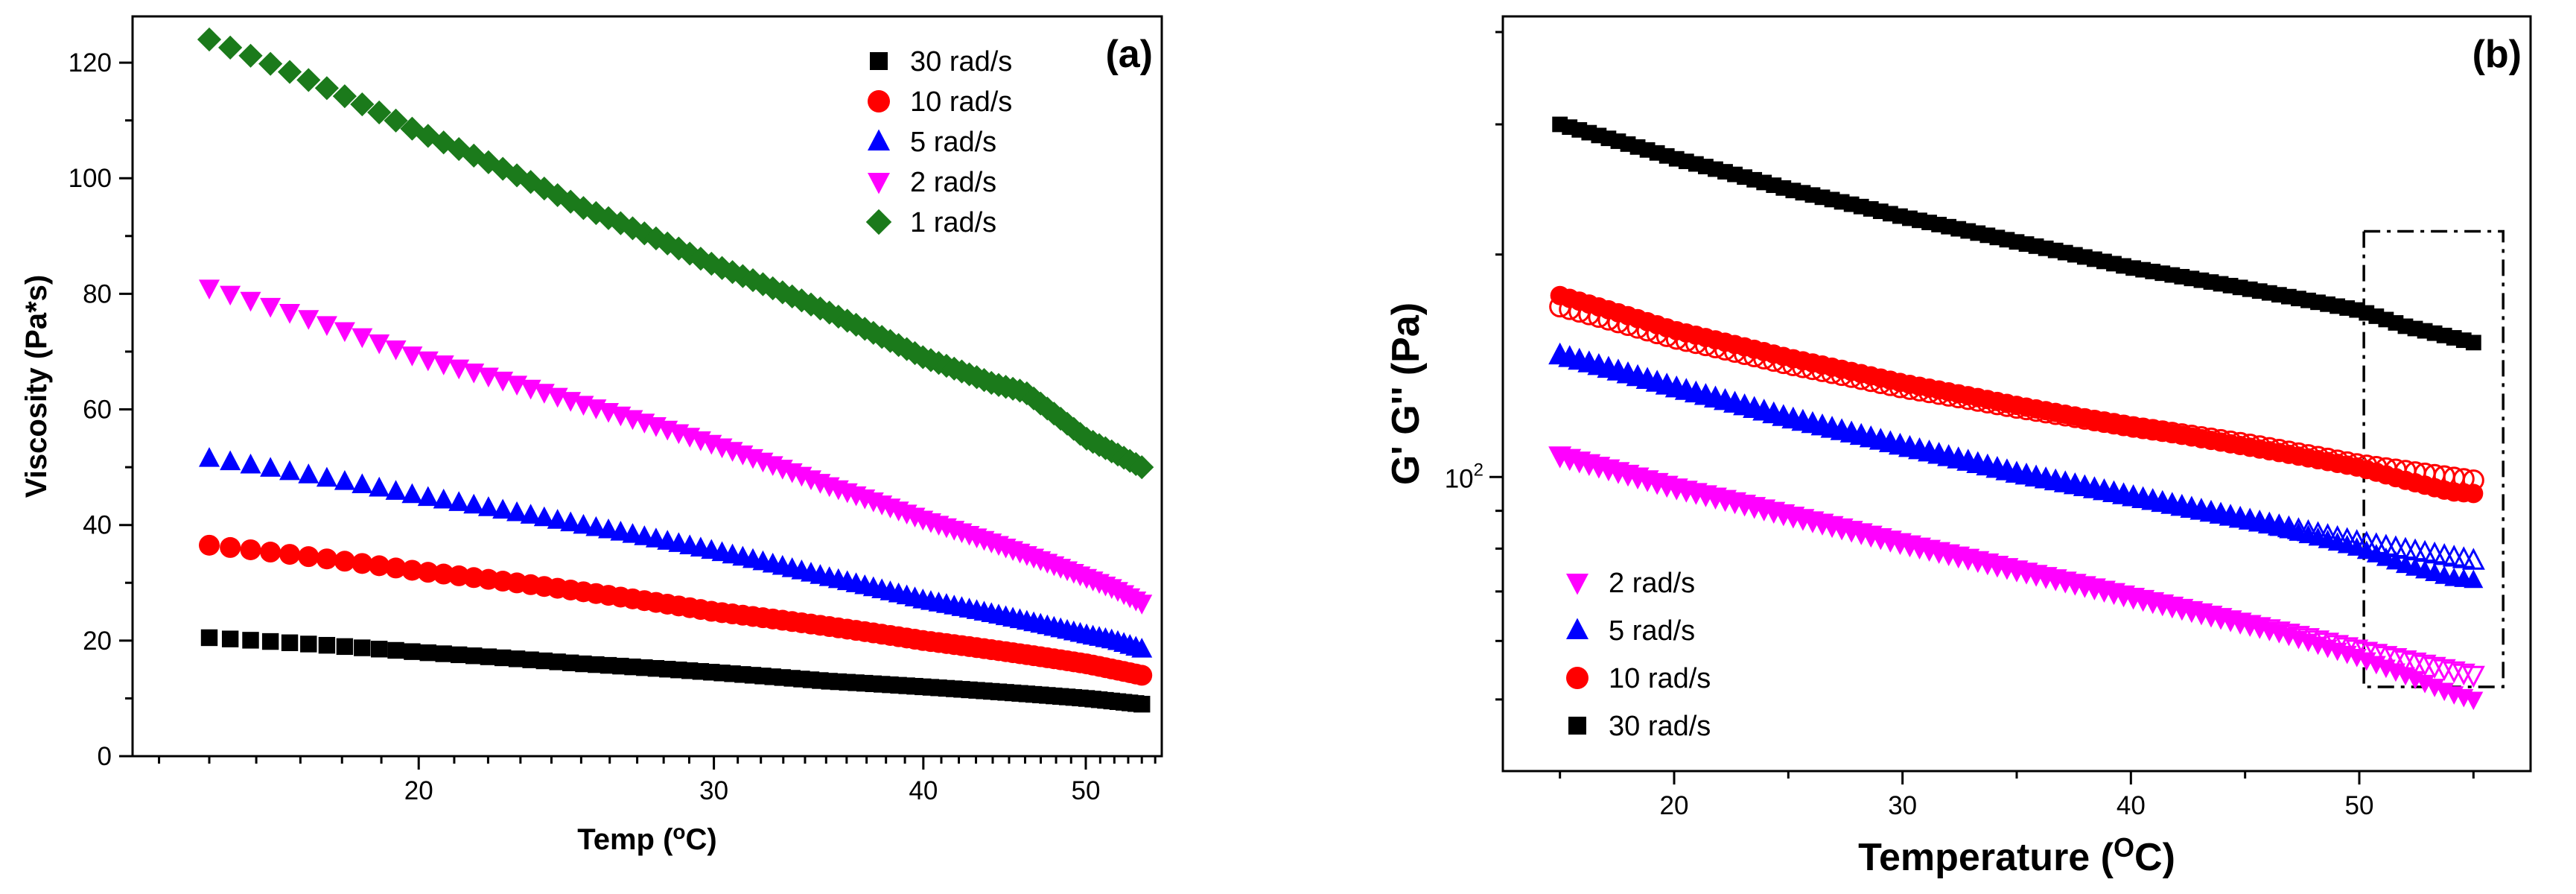 Image resolution: width=2576 pixels, height=894 pixels. Describe the element at coordinates (953, 222) in the screenshot. I see `legend-label: 1 rad/s` at that location.